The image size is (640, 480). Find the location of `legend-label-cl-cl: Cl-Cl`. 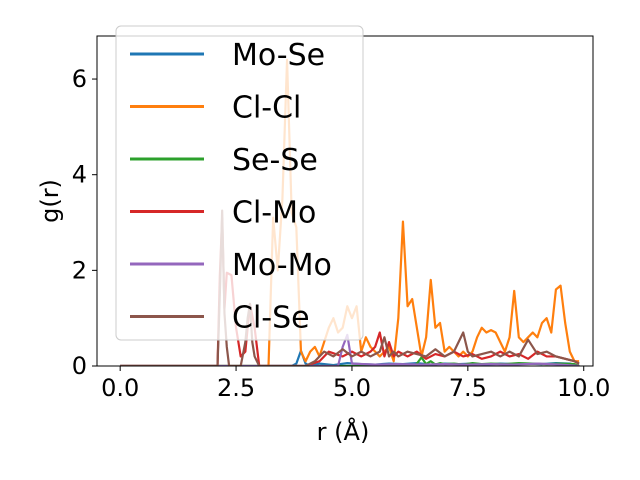

legend-label-cl-cl: Cl-Cl is located at coordinates (266, 108).